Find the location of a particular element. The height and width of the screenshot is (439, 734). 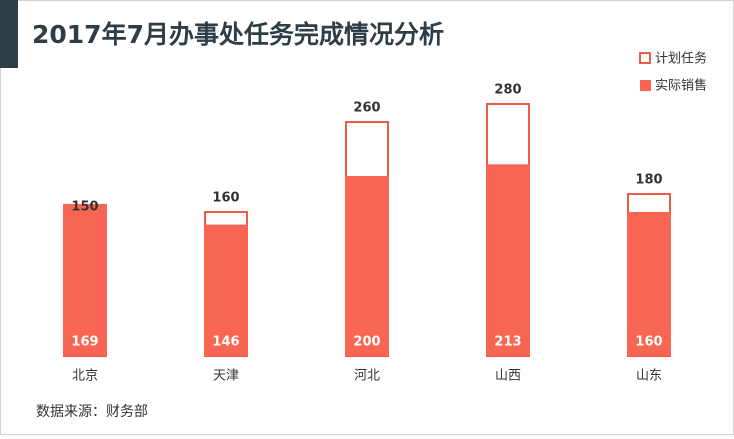

plan-value-label: 180 is located at coordinates (648, 180).